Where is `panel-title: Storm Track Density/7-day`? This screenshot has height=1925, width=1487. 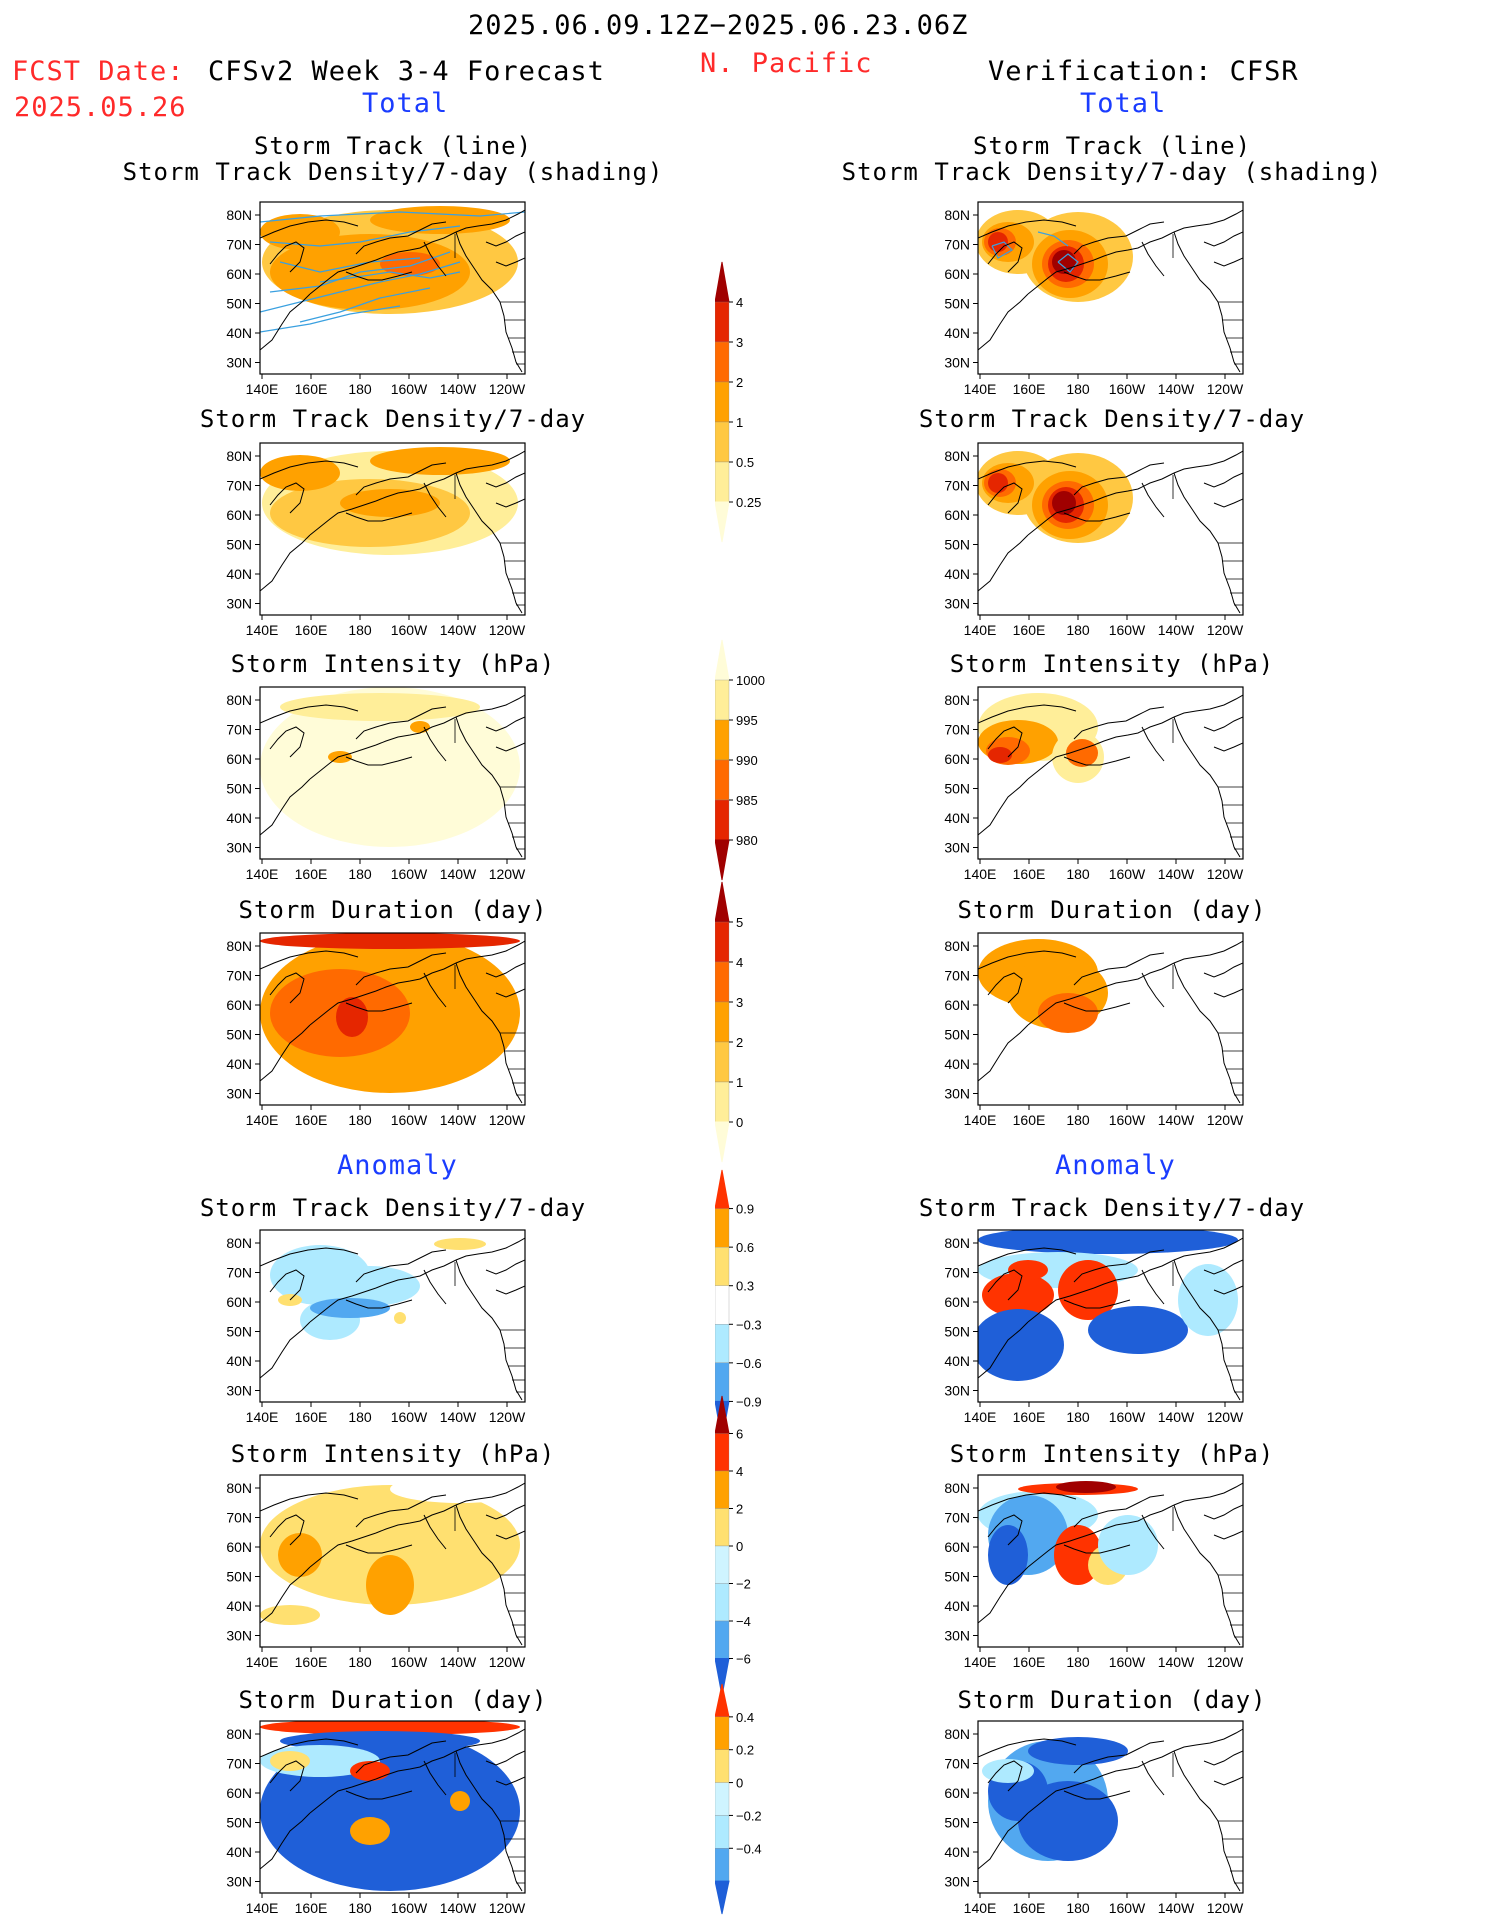
panel-title: Storm Track Density/7-day is located at coordinates (1112, 419).